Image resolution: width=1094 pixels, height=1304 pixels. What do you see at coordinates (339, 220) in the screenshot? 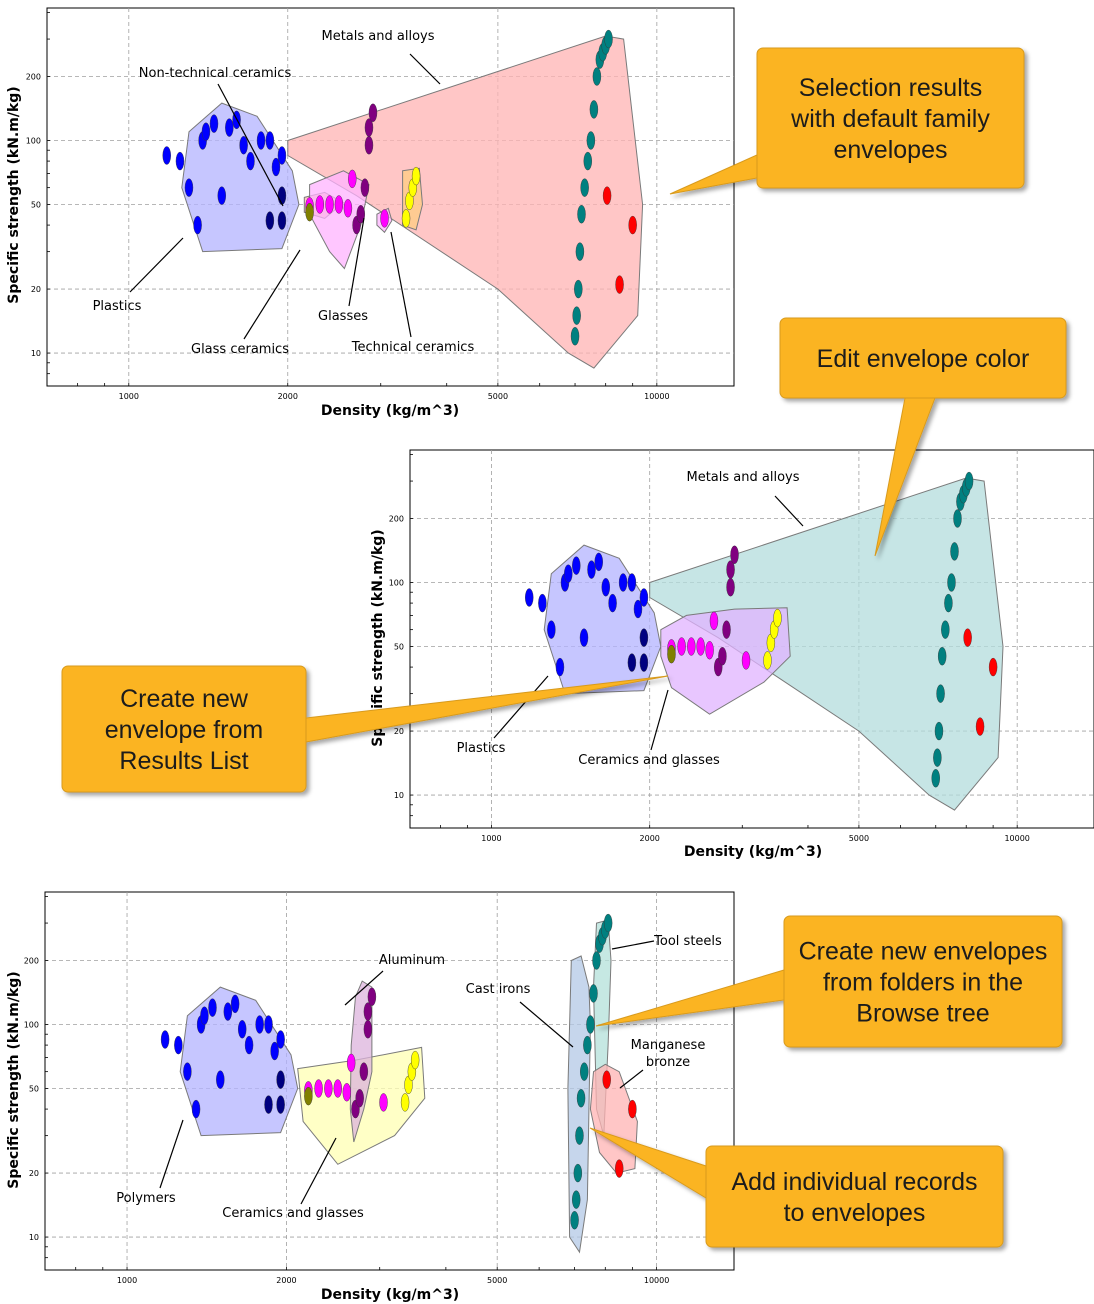
I see `envelope-glass-ceramics` at bounding box center [339, 220].